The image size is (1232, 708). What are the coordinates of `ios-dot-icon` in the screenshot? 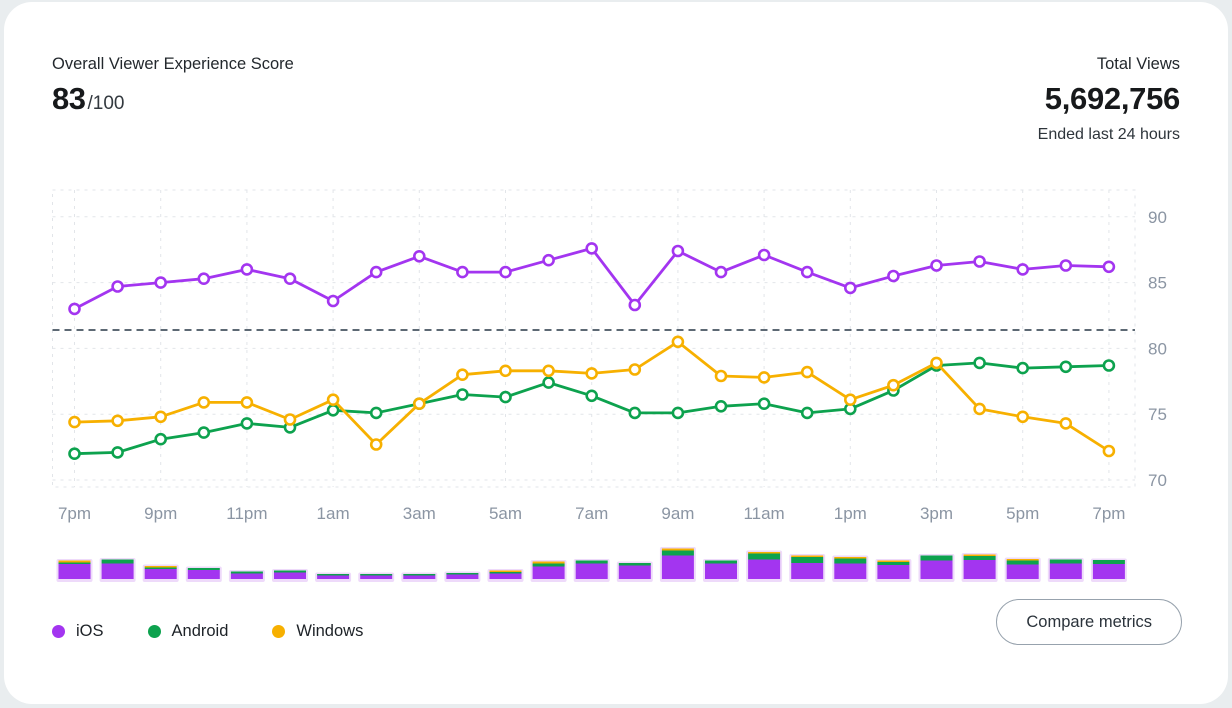 It's located at (58, 631).